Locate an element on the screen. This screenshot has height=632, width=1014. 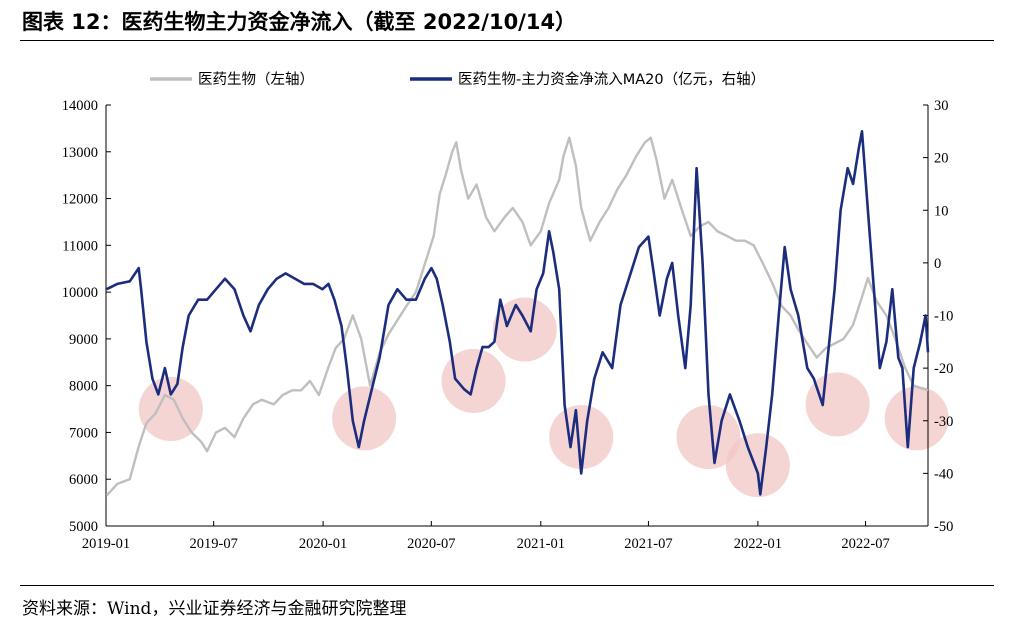
right-y-tick-label: 10 is located at coordinates (941, 211).